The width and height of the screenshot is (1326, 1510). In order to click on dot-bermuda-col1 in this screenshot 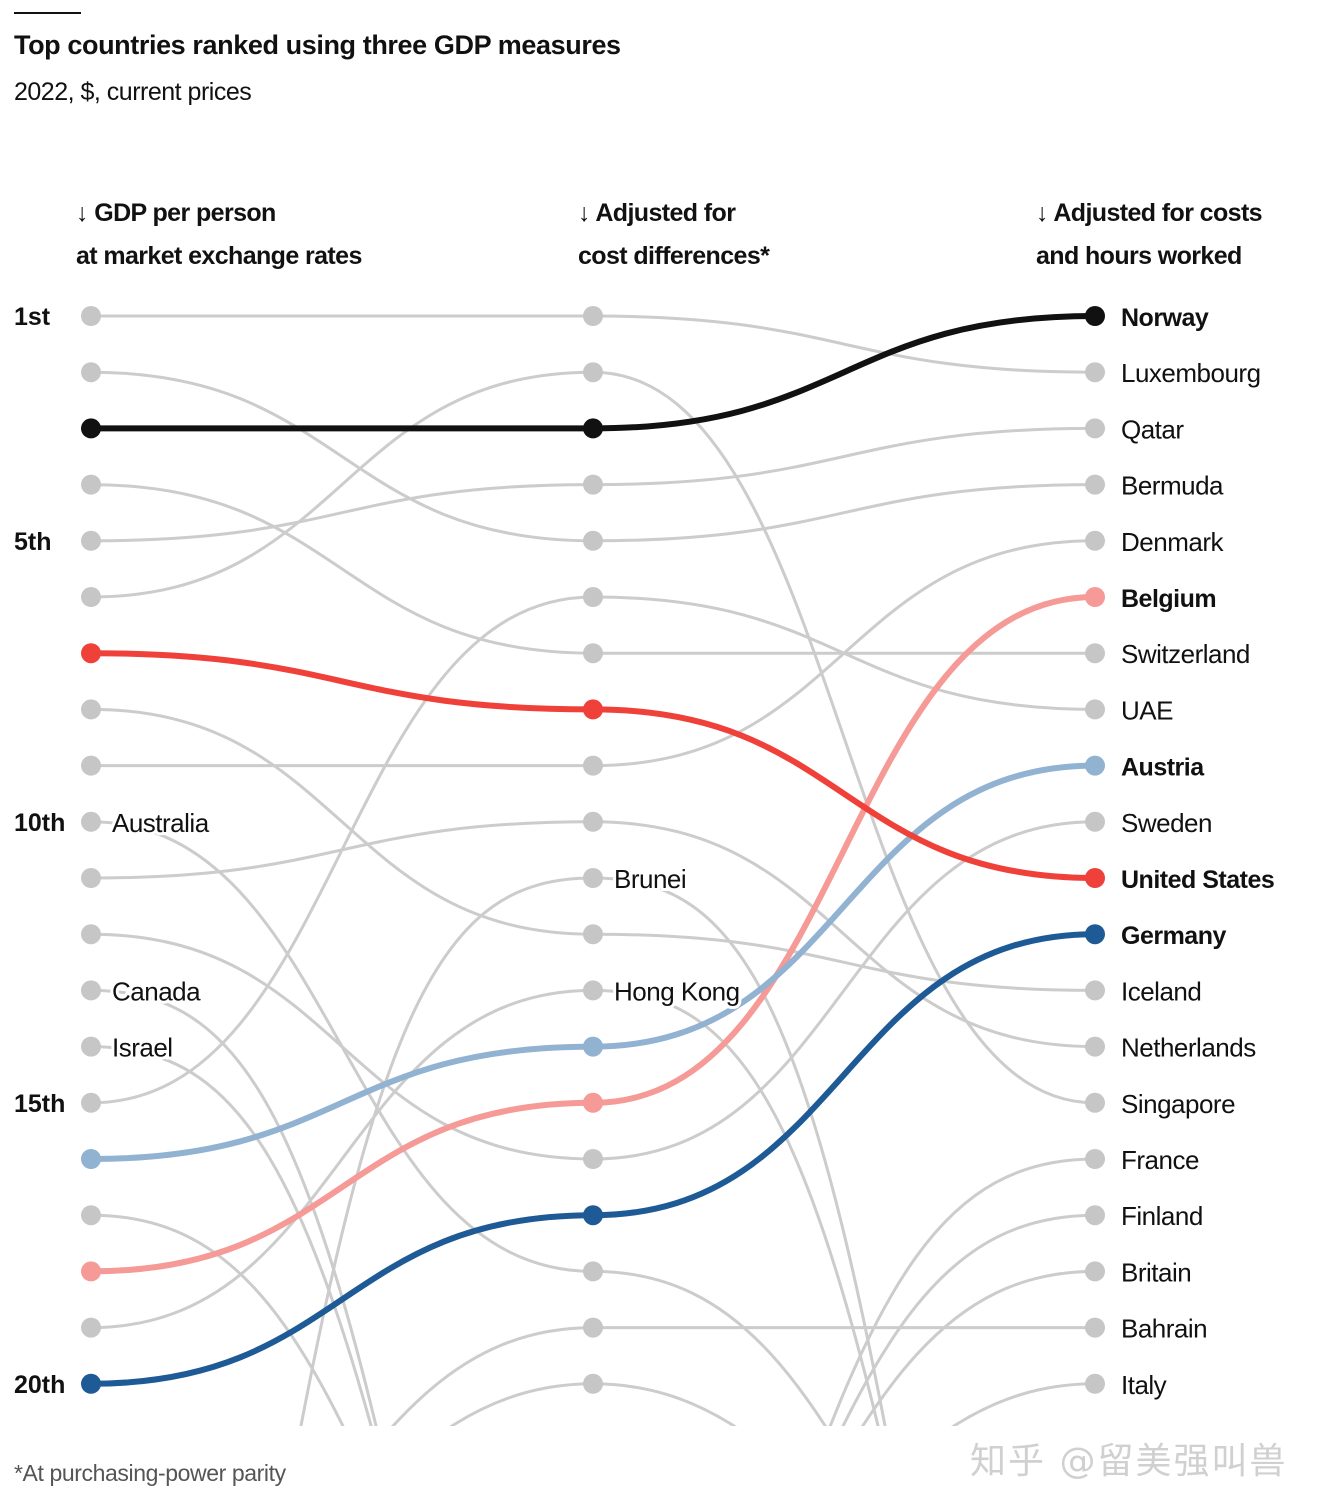, I will do `click(593, 540)`.